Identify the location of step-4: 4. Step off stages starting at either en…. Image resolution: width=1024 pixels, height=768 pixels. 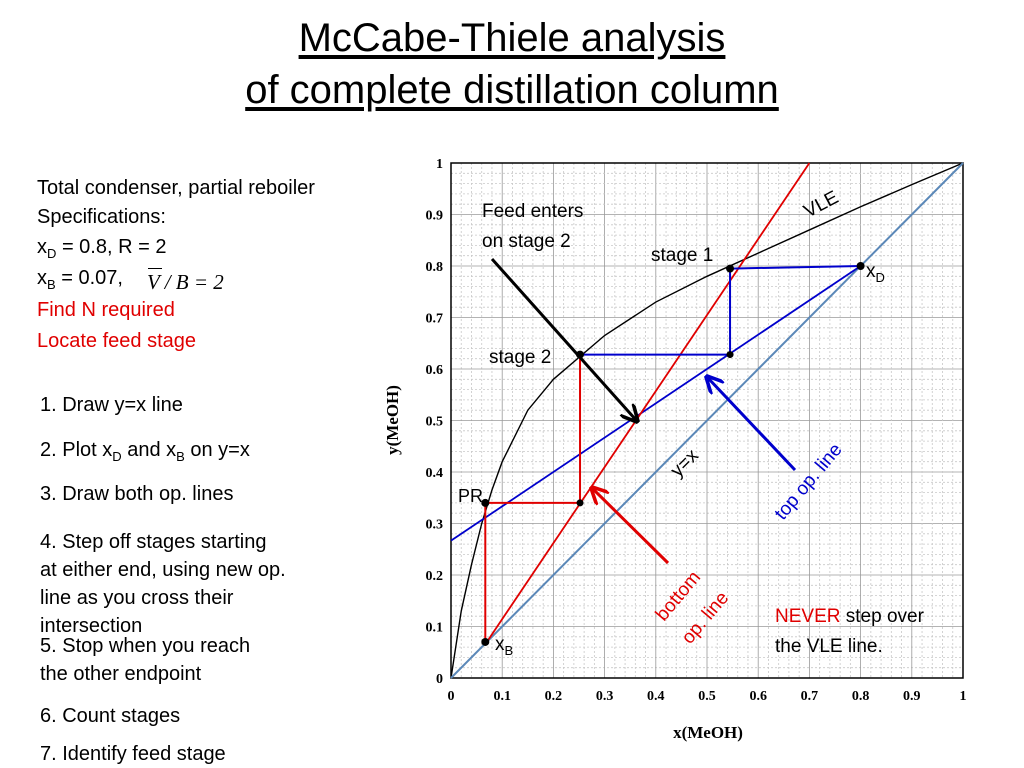
(163, 584).